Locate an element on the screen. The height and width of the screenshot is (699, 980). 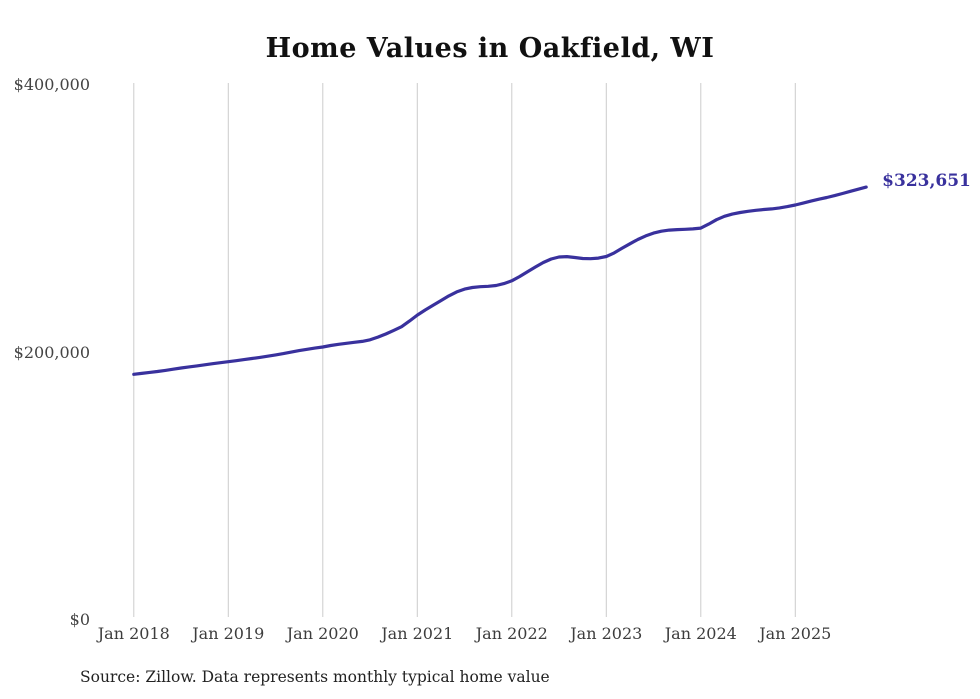
y-tick-label: $0 is located at coordinates (79, 619).